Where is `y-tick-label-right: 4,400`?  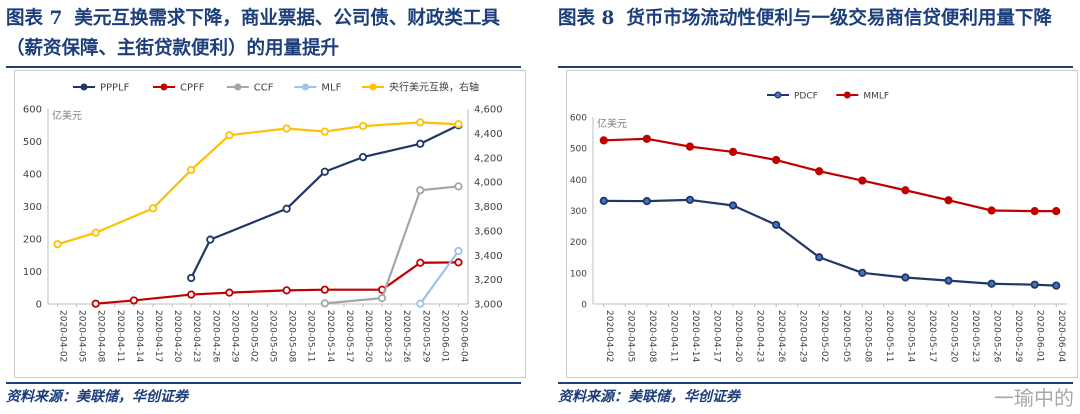 y-tick-label-right: 4,400 is located at coordinates (488, 134).